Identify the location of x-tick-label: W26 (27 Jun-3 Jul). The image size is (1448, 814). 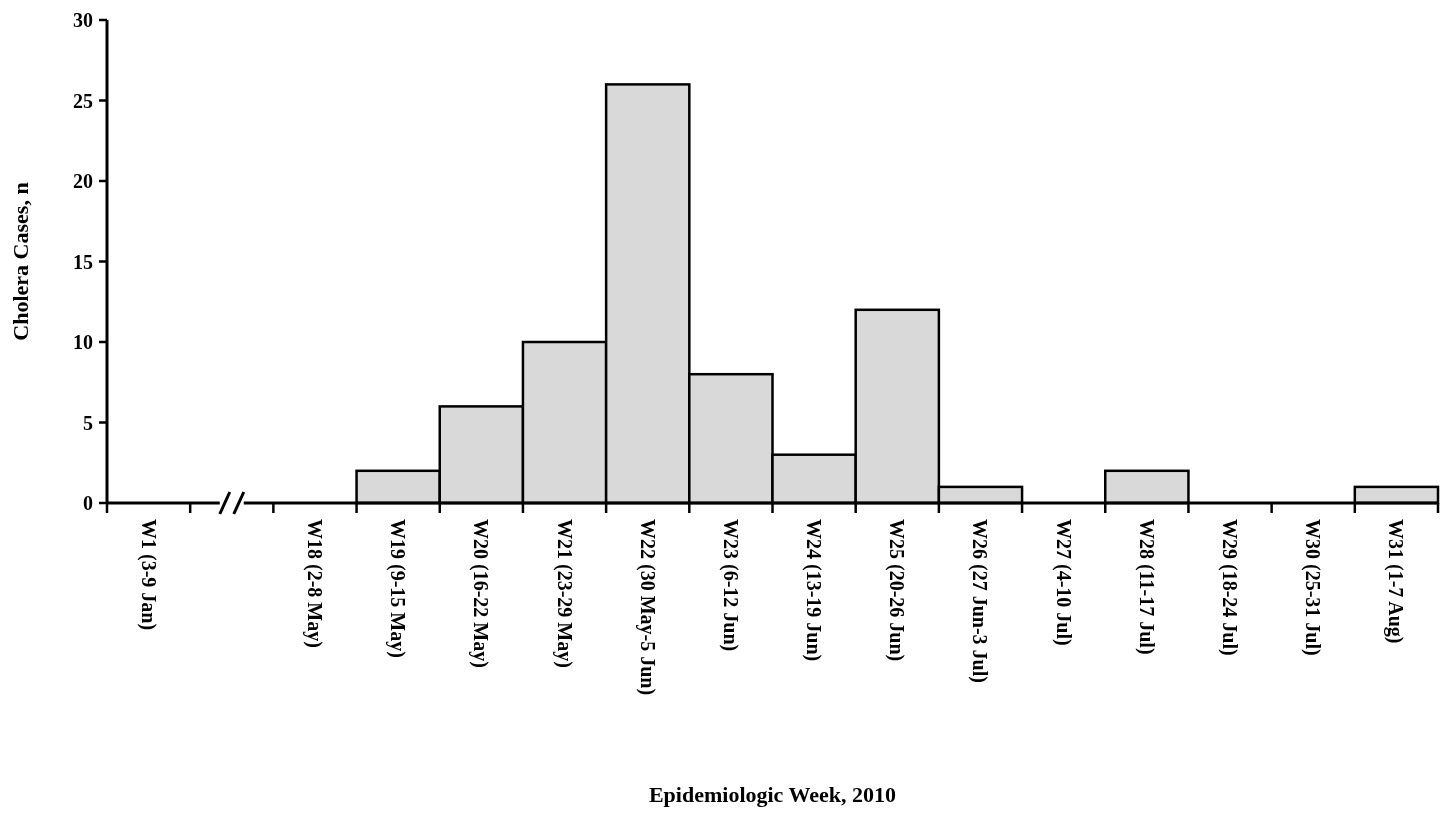
(980, 601).